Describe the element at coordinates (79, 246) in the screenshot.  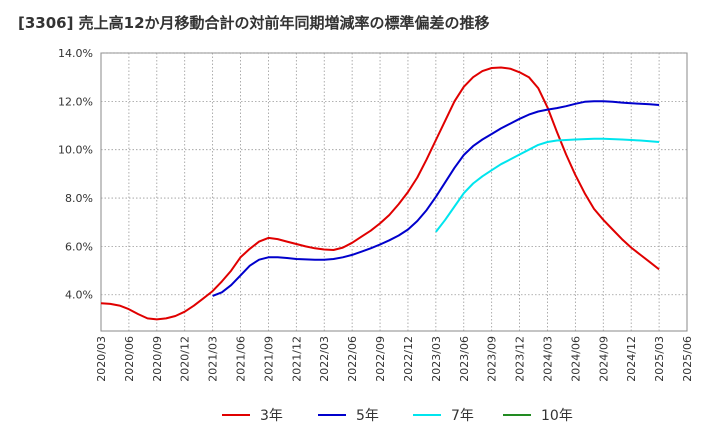
I see `y-tick-label: 6.0%` at that location.